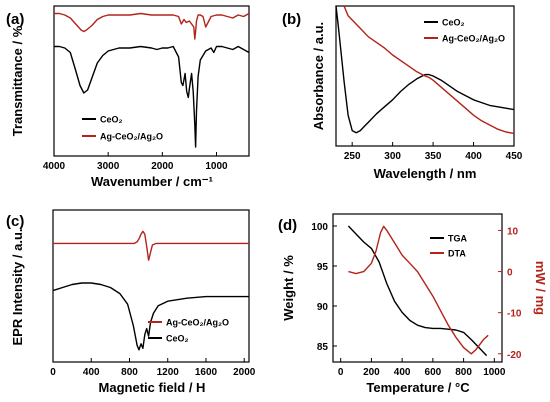 Image resolution: width=550 pixels, height=402 pixels. Describe the element at coordinates (17, 286) in the screenshot. I see `panel-c-ylabel: EPR Intensity / a.u.` at that location.